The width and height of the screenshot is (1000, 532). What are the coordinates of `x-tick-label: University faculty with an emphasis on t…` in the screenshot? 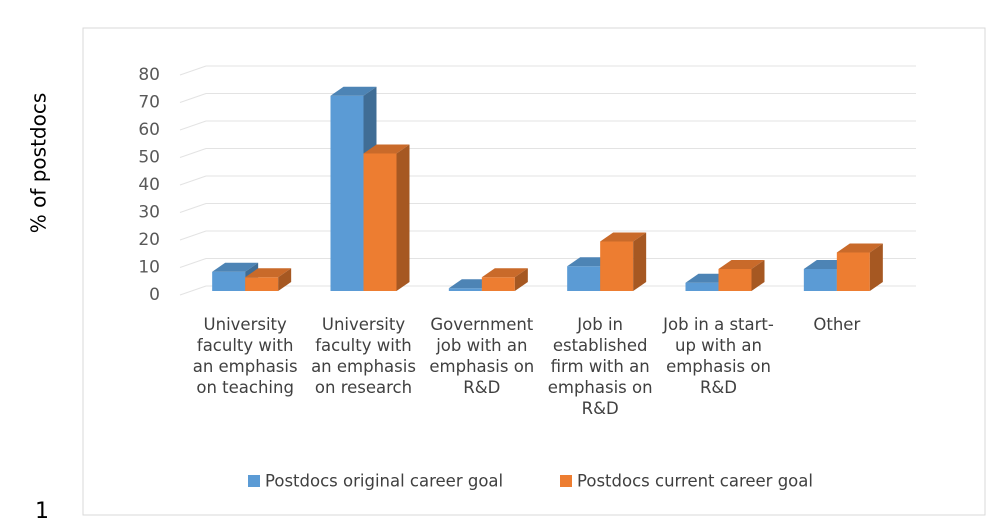 It's located at (245, 356).